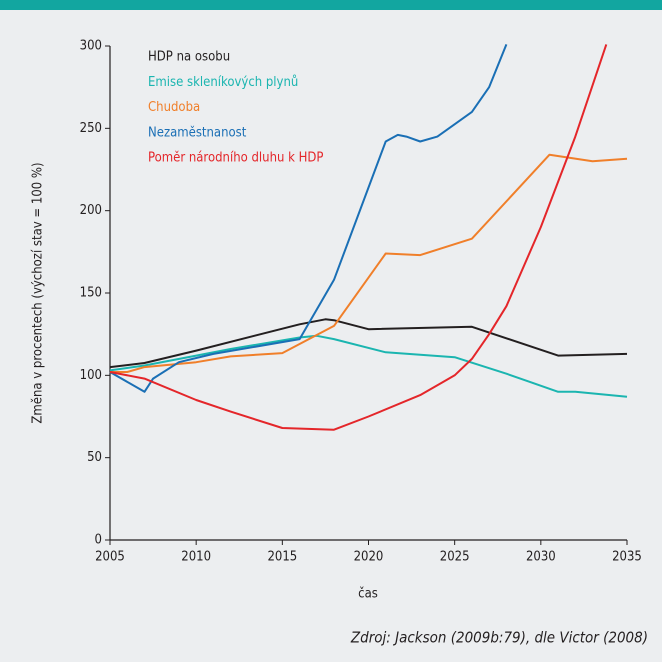 The height and width of the screenshot is (662, 662). Describe the element at coordinates (541, 557) in the screenshot. I see `x-tick-label: 2030` at that location.